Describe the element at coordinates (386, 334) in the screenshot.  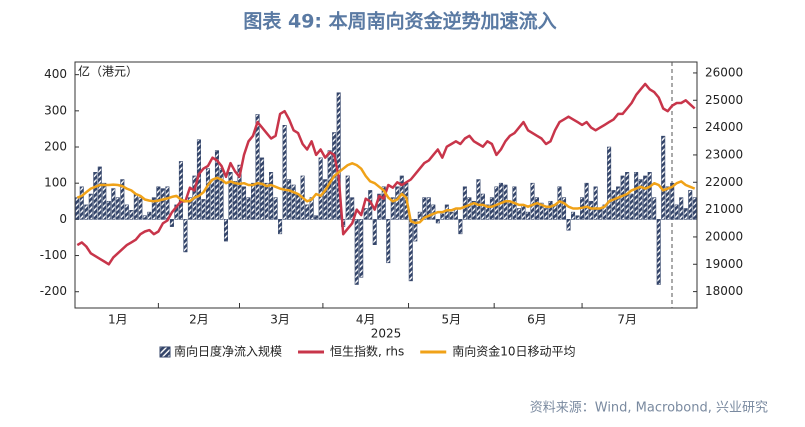
I see `x-axis-label: 2025` at that location.